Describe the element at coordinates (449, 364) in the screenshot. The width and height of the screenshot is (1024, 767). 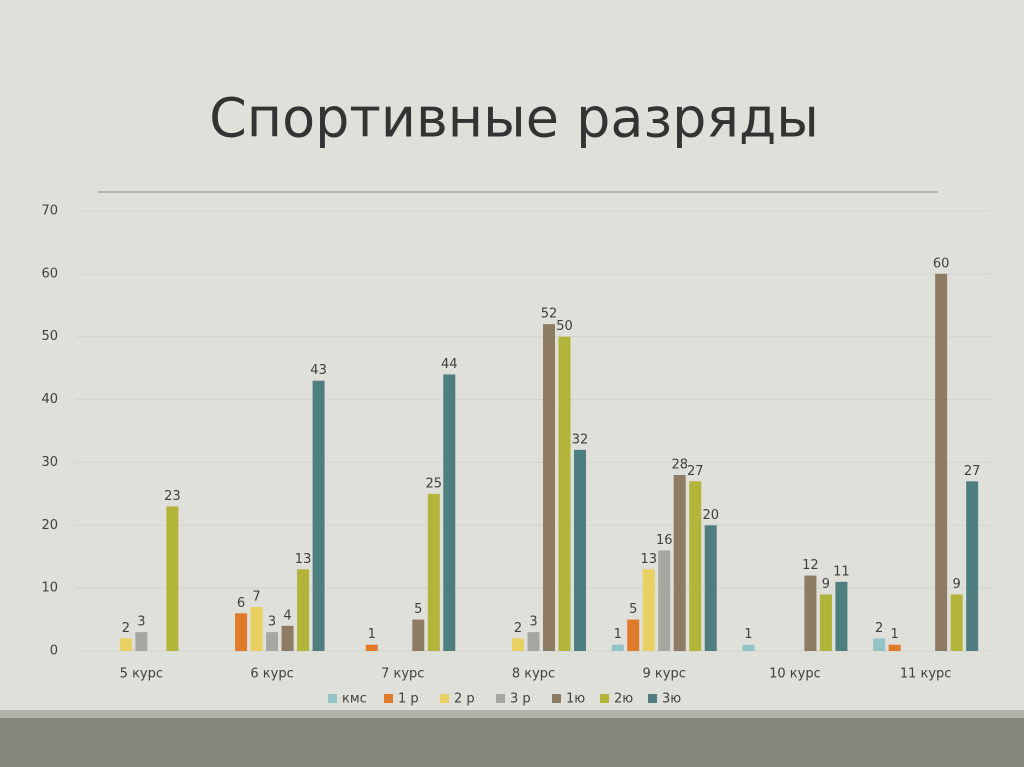
I see `data-label: 44` at that location.